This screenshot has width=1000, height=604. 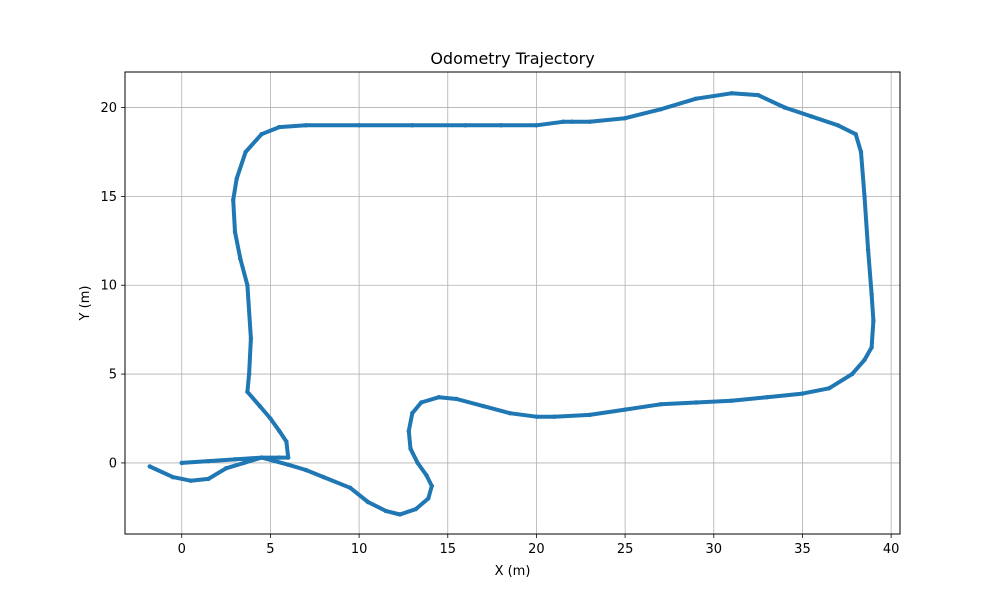 What do you see at coordinates (513, 571) in the screenshot?
I see `x-axis-label: X (m)` at bounding box center [513, 571].